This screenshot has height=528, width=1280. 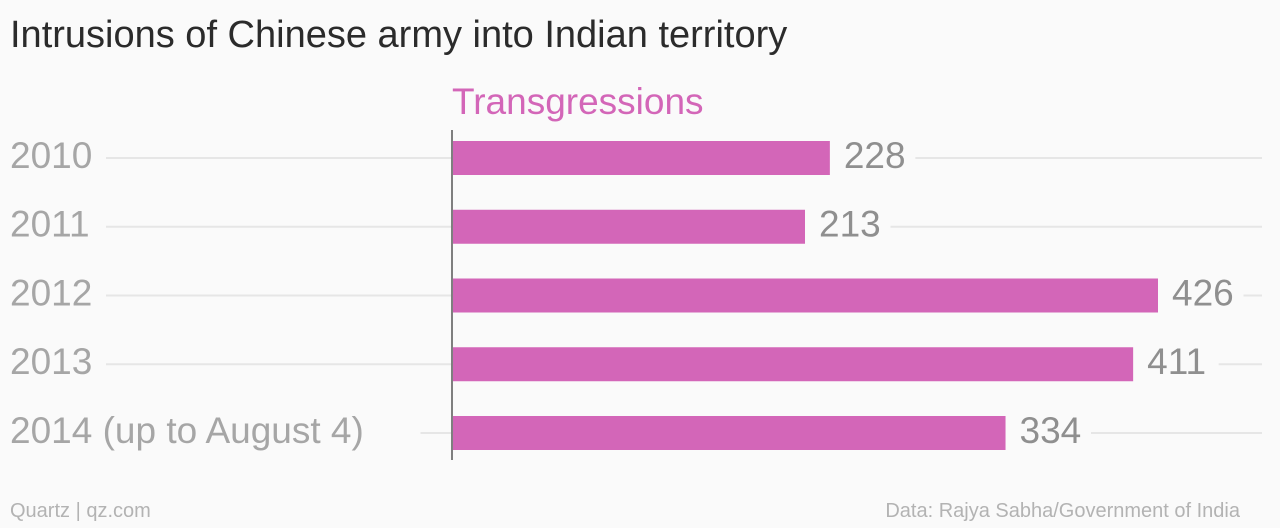 I want to click on data-label: 228, so click(x=875, y=155).